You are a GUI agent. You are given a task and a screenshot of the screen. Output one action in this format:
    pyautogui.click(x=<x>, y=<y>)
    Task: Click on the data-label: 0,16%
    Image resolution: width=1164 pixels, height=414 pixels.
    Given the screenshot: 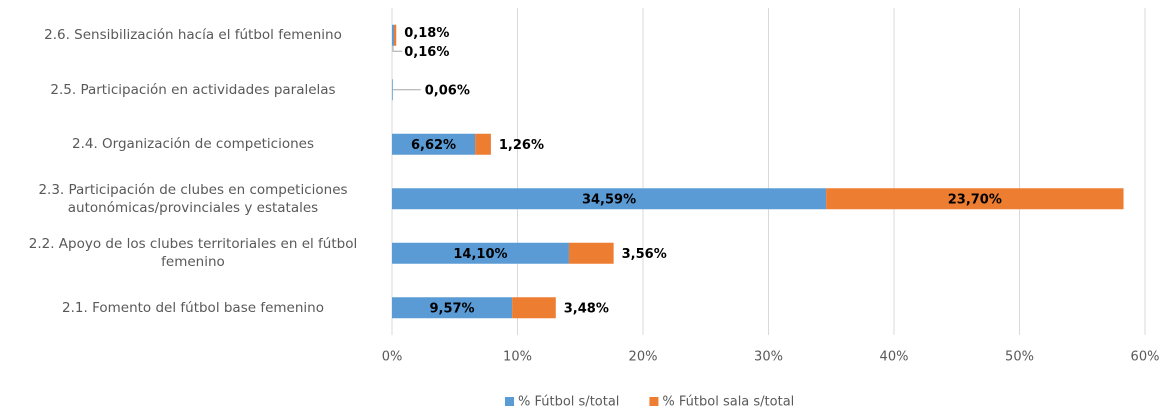 What is the action you would take?
    pyautogui.click(x=426, y=52)
    